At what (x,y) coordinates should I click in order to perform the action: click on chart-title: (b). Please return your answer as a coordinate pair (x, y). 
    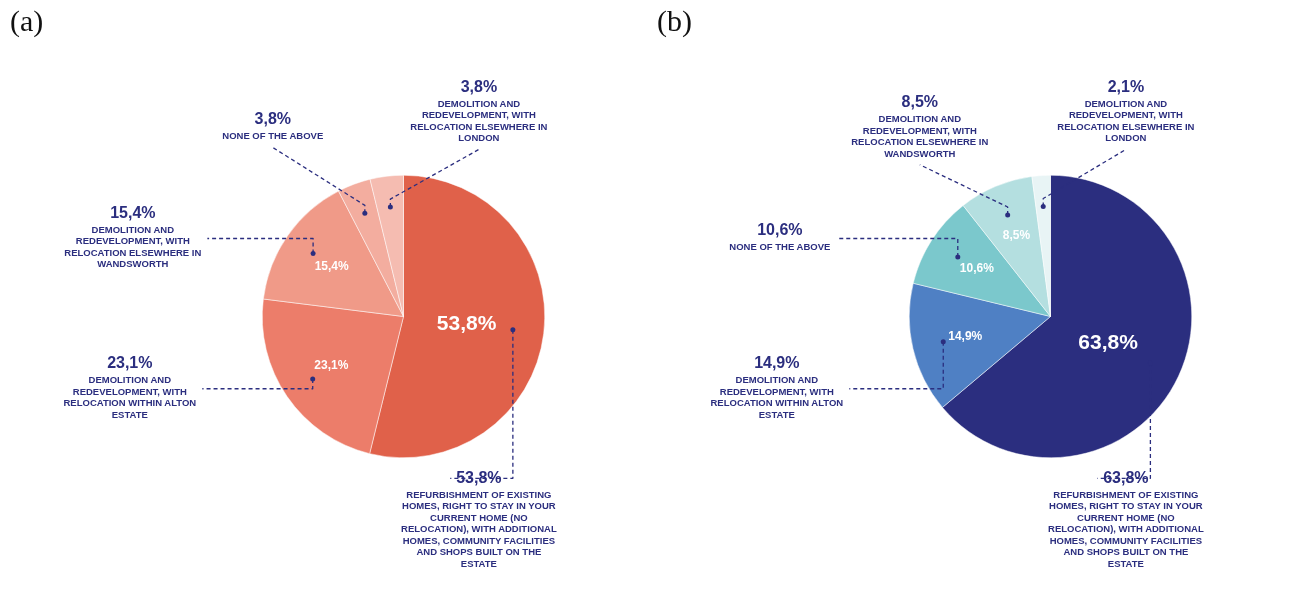
    Looking at the image, I should click on (674, 21).